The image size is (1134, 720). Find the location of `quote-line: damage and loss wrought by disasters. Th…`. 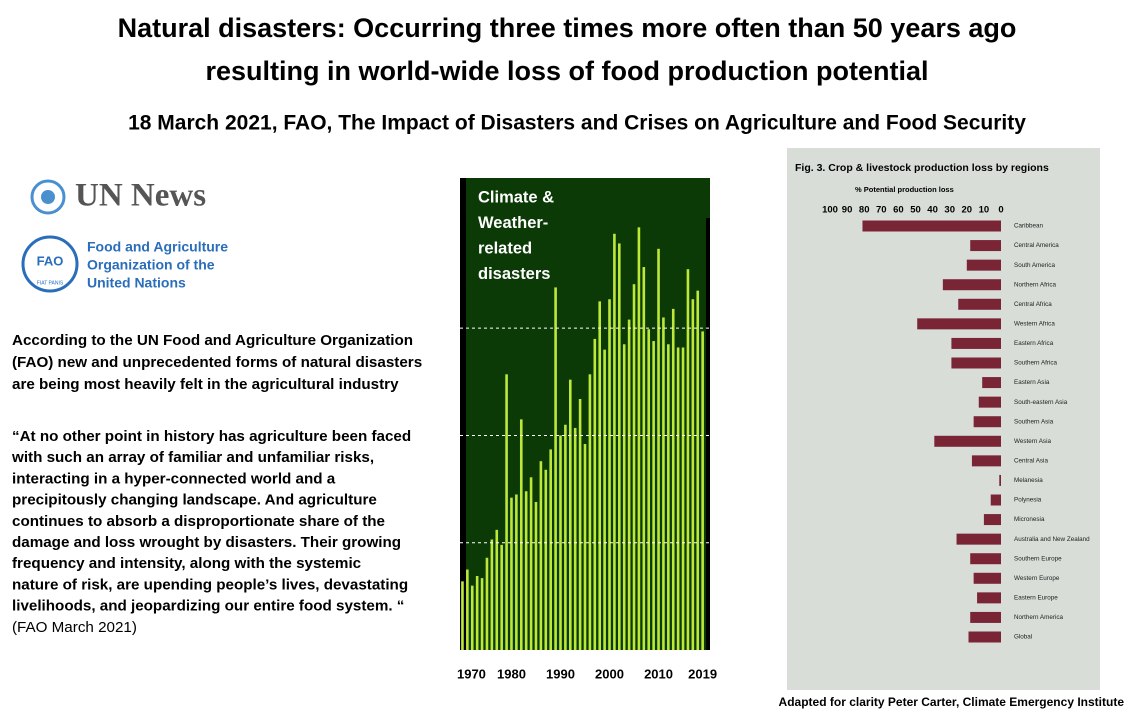

quote-line: damage and loss wrought by disasters. Th… is located at coordinates (206, 542).